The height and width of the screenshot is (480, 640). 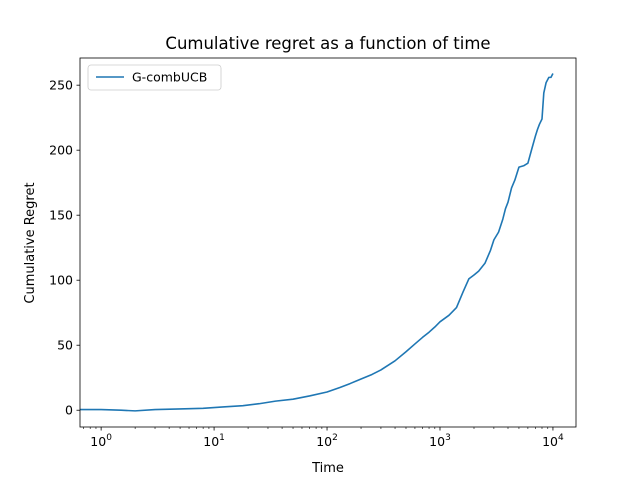 I want to click on x-tick-label: 10⁰, so click(x=101, y=441).